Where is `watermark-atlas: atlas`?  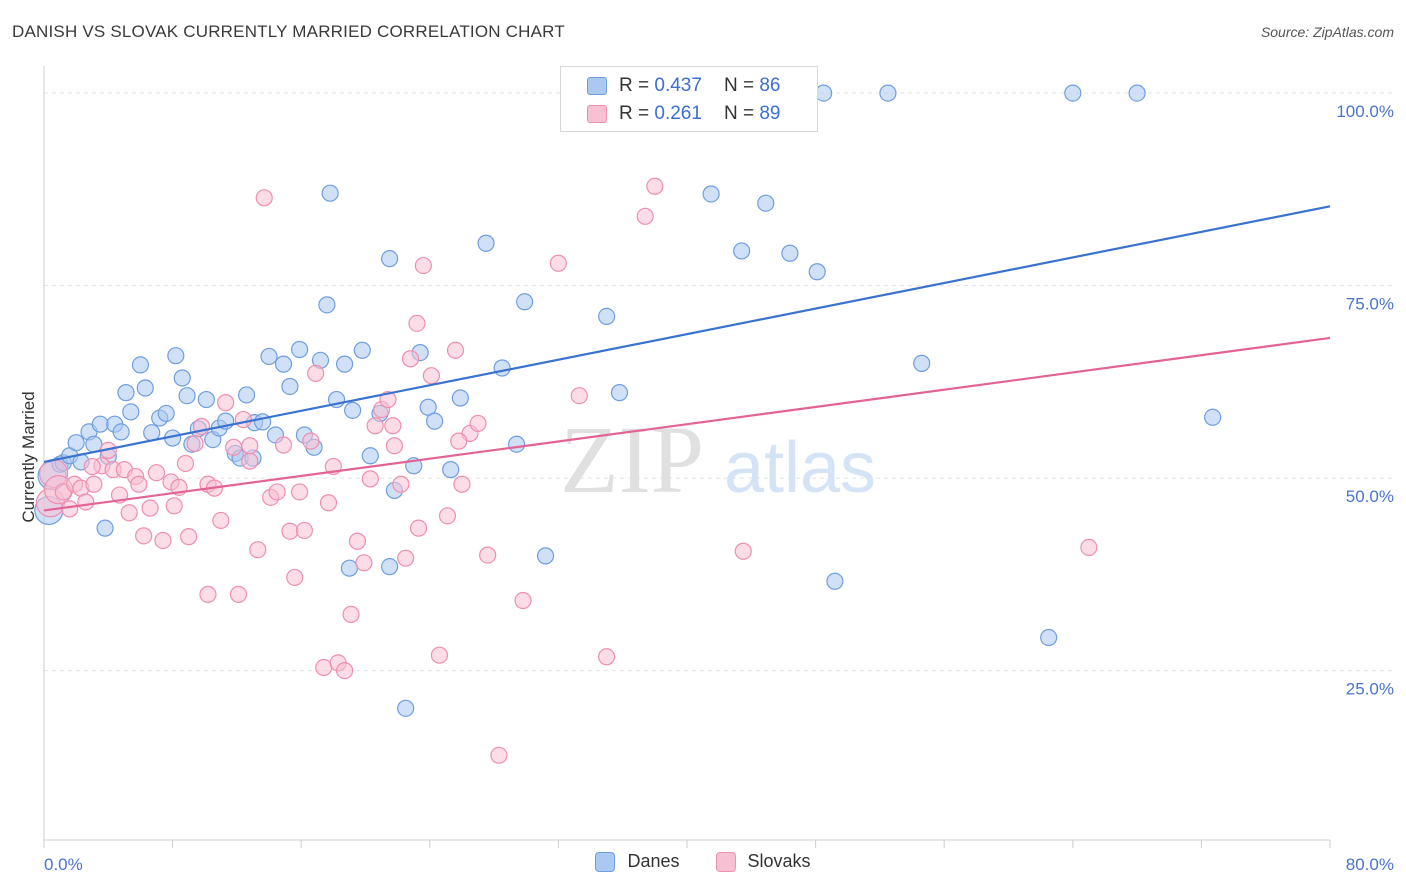 watermark-atlas: atlas is located at coordinates (800, 468).